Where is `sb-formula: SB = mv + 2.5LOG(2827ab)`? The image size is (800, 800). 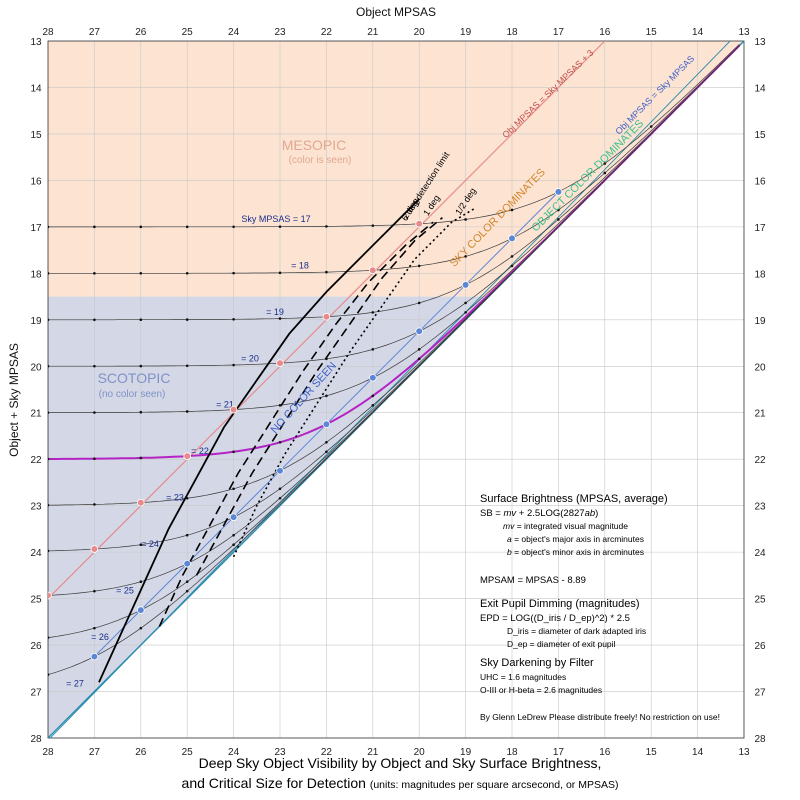 sb-formula: SB = mv + 2.5LOG(2827ab) is located at coordinates (539, 513).